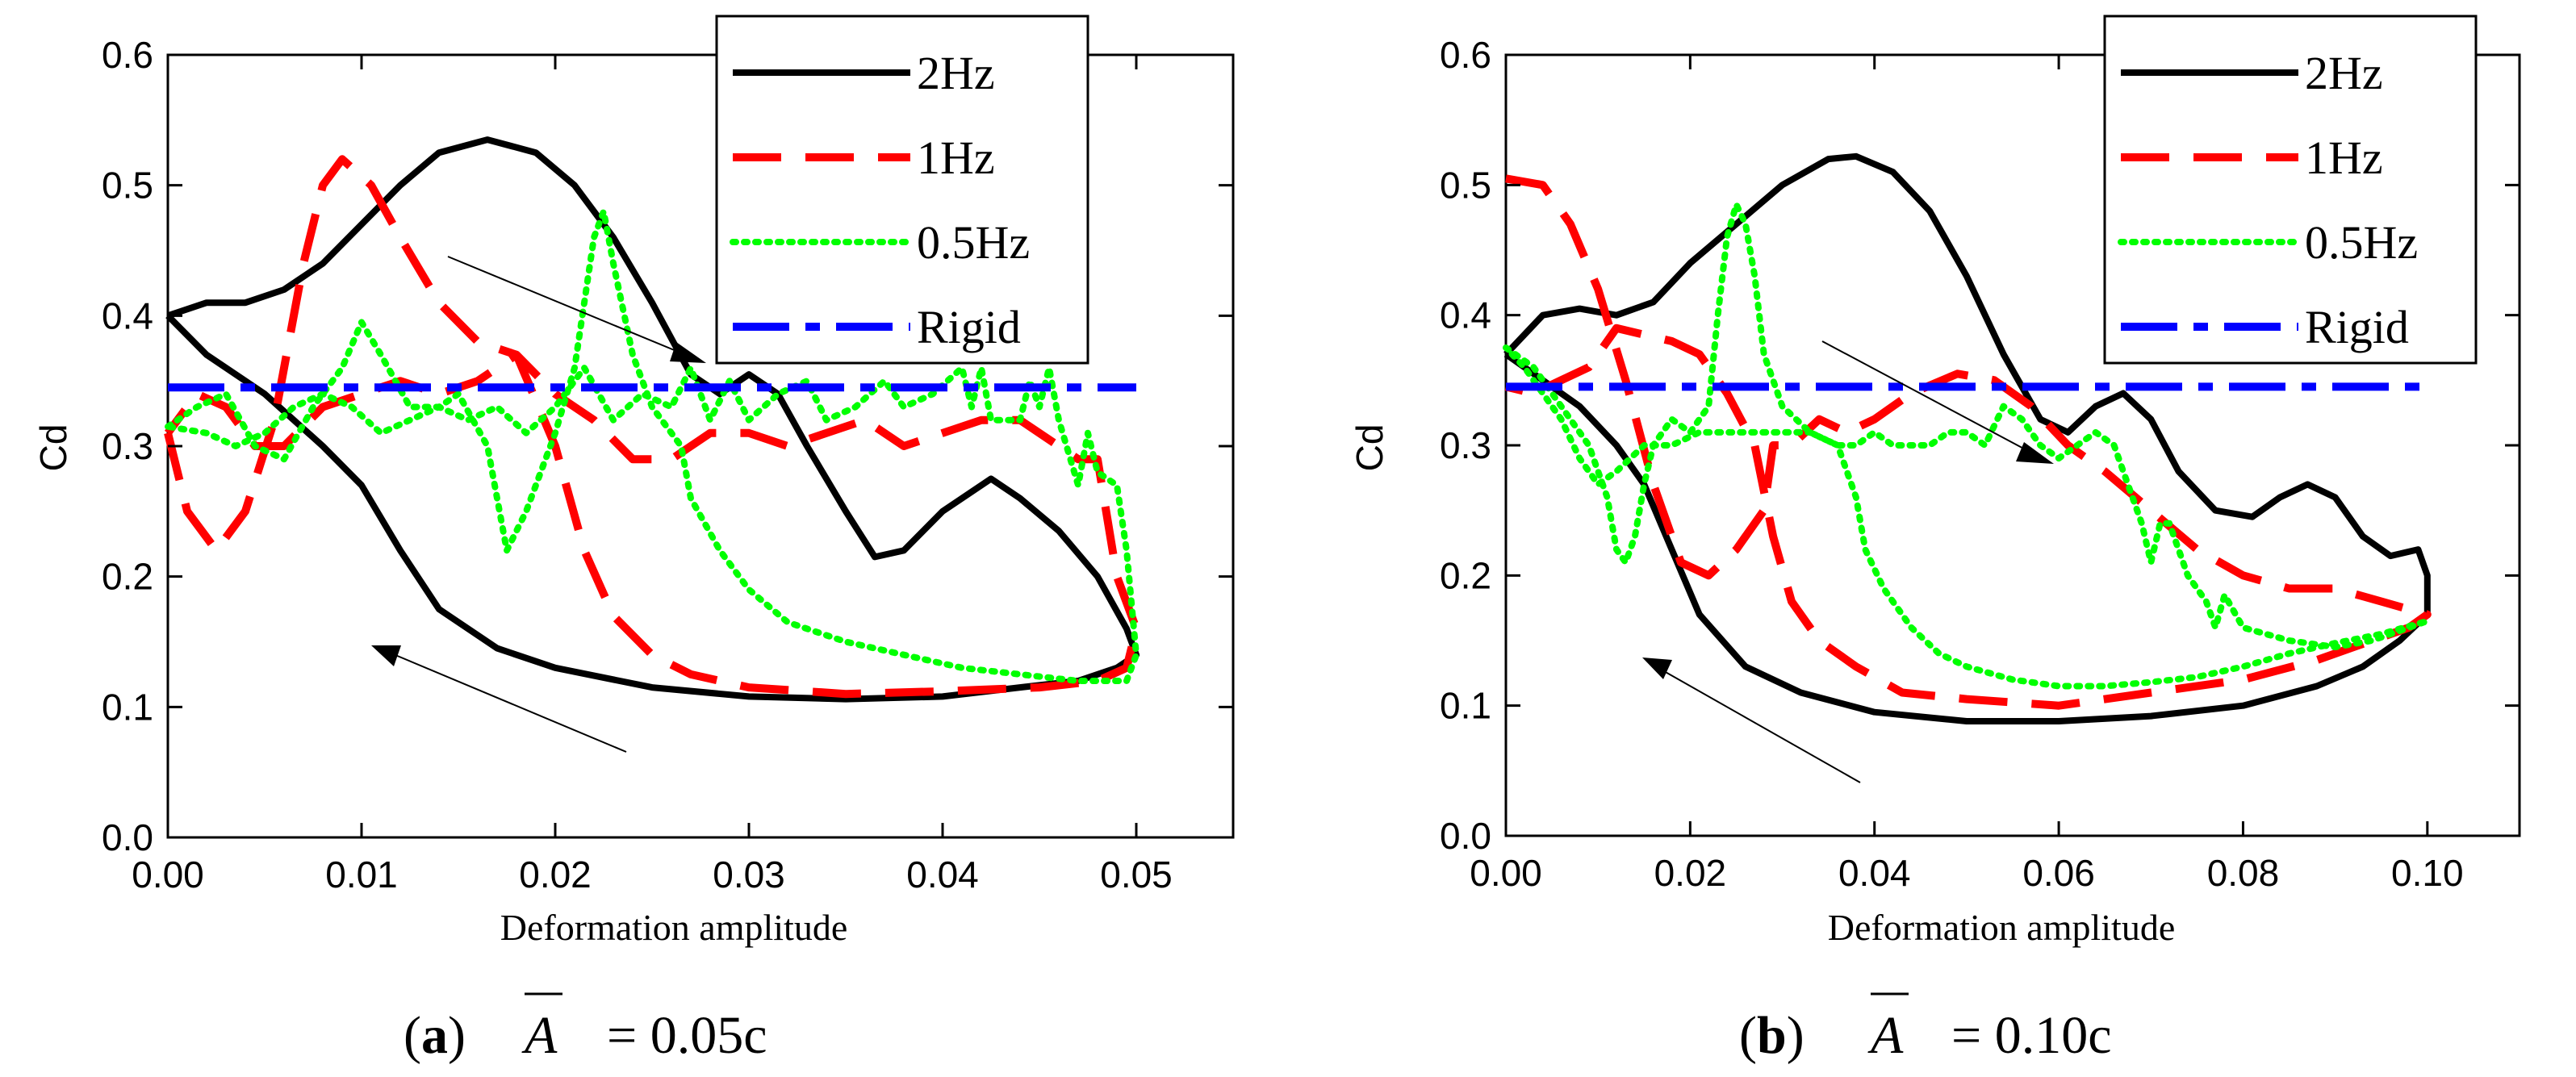 This screenshot has width=2576, height=1077. I want to click on caption-label: a, so click(434, 1035).